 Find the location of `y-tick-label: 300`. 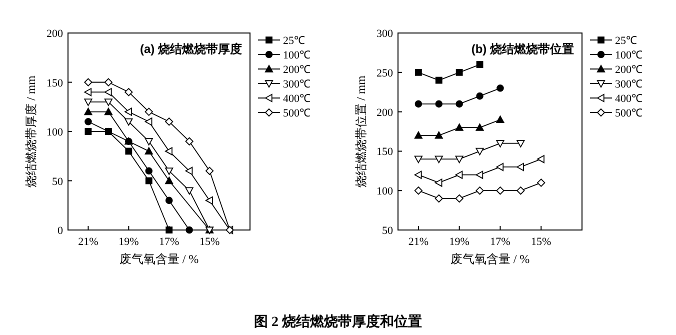

y-tick-label: 300 is located at coordinates (385, 34).